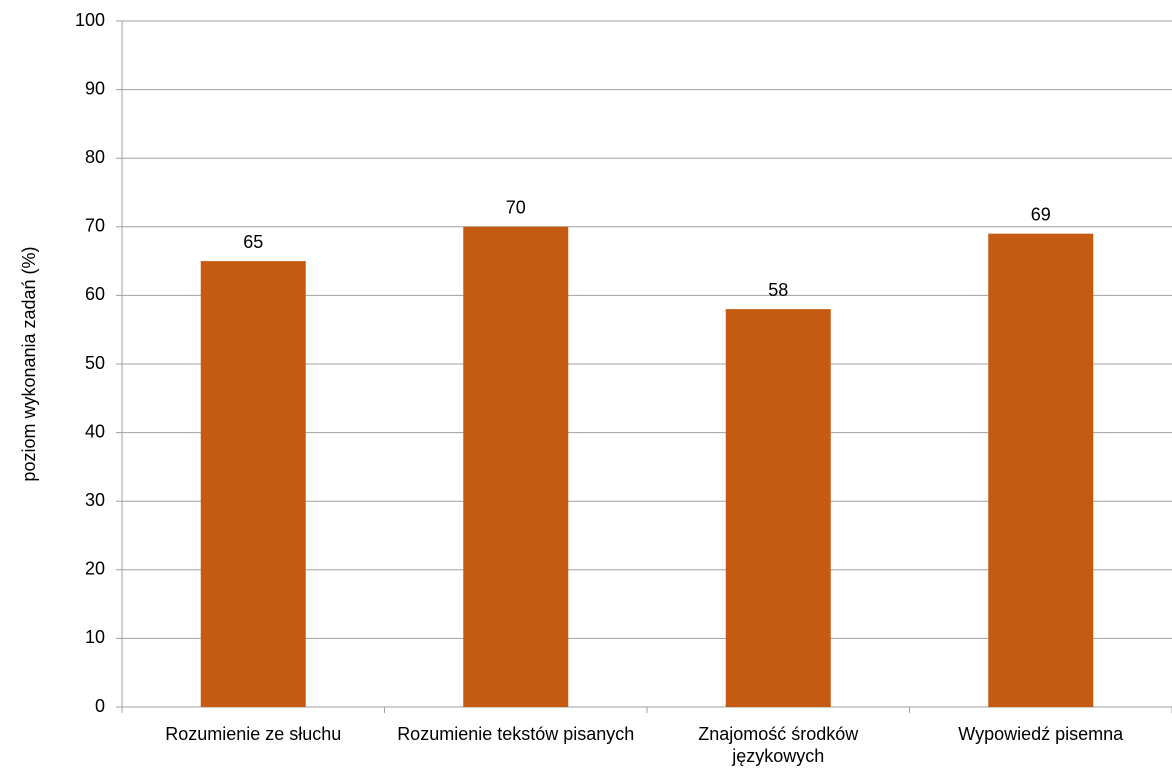 This screenshot has height=776, width=1172. I want to click on y-tick-label: 100, so click(90, 20).